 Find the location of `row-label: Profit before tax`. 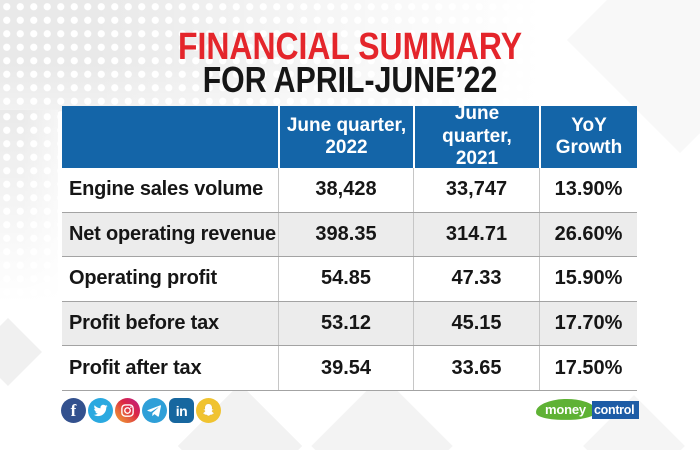

row-label: Profit before tax is located at coordinates (144, 323).